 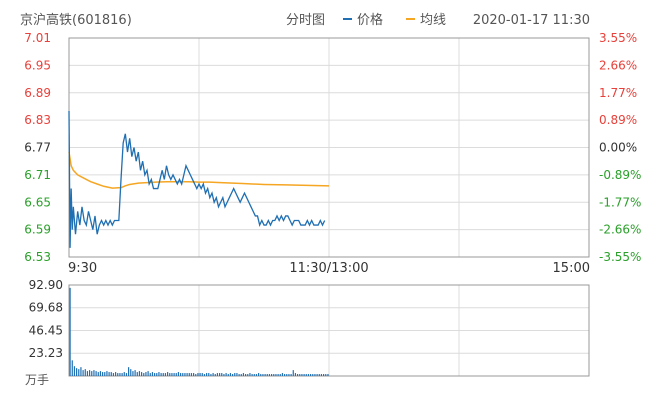 I want to click on price-tick-label: 6.83, so click(x=37, y=120).